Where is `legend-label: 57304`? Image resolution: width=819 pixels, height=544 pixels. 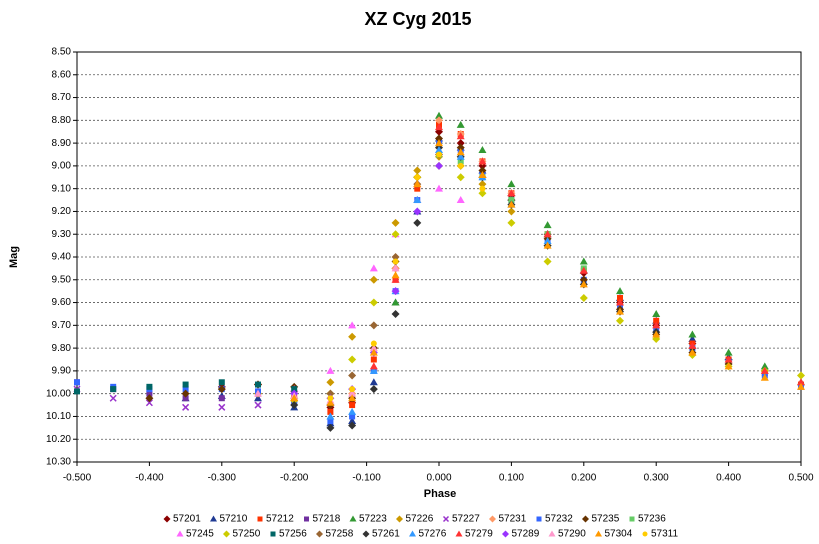 legend-label: 57304 is located at coordinates (619, 534).